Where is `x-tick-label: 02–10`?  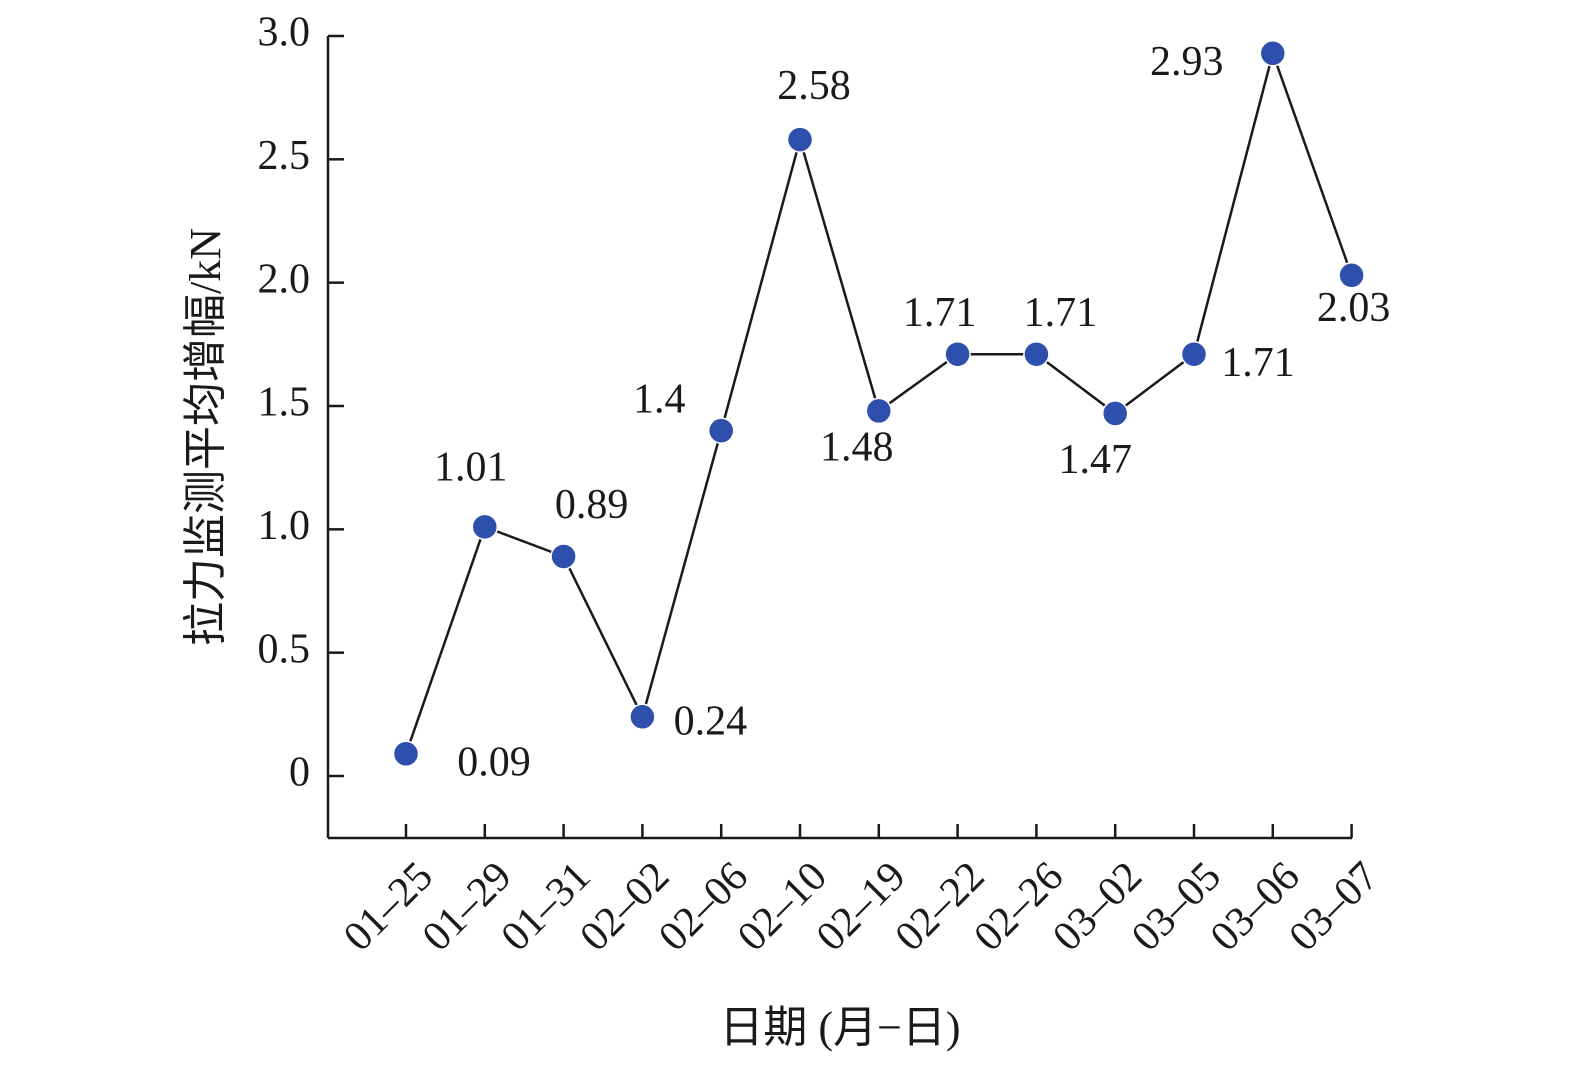 x-tick-label: 02–10 is located at coordinates (782, 906).